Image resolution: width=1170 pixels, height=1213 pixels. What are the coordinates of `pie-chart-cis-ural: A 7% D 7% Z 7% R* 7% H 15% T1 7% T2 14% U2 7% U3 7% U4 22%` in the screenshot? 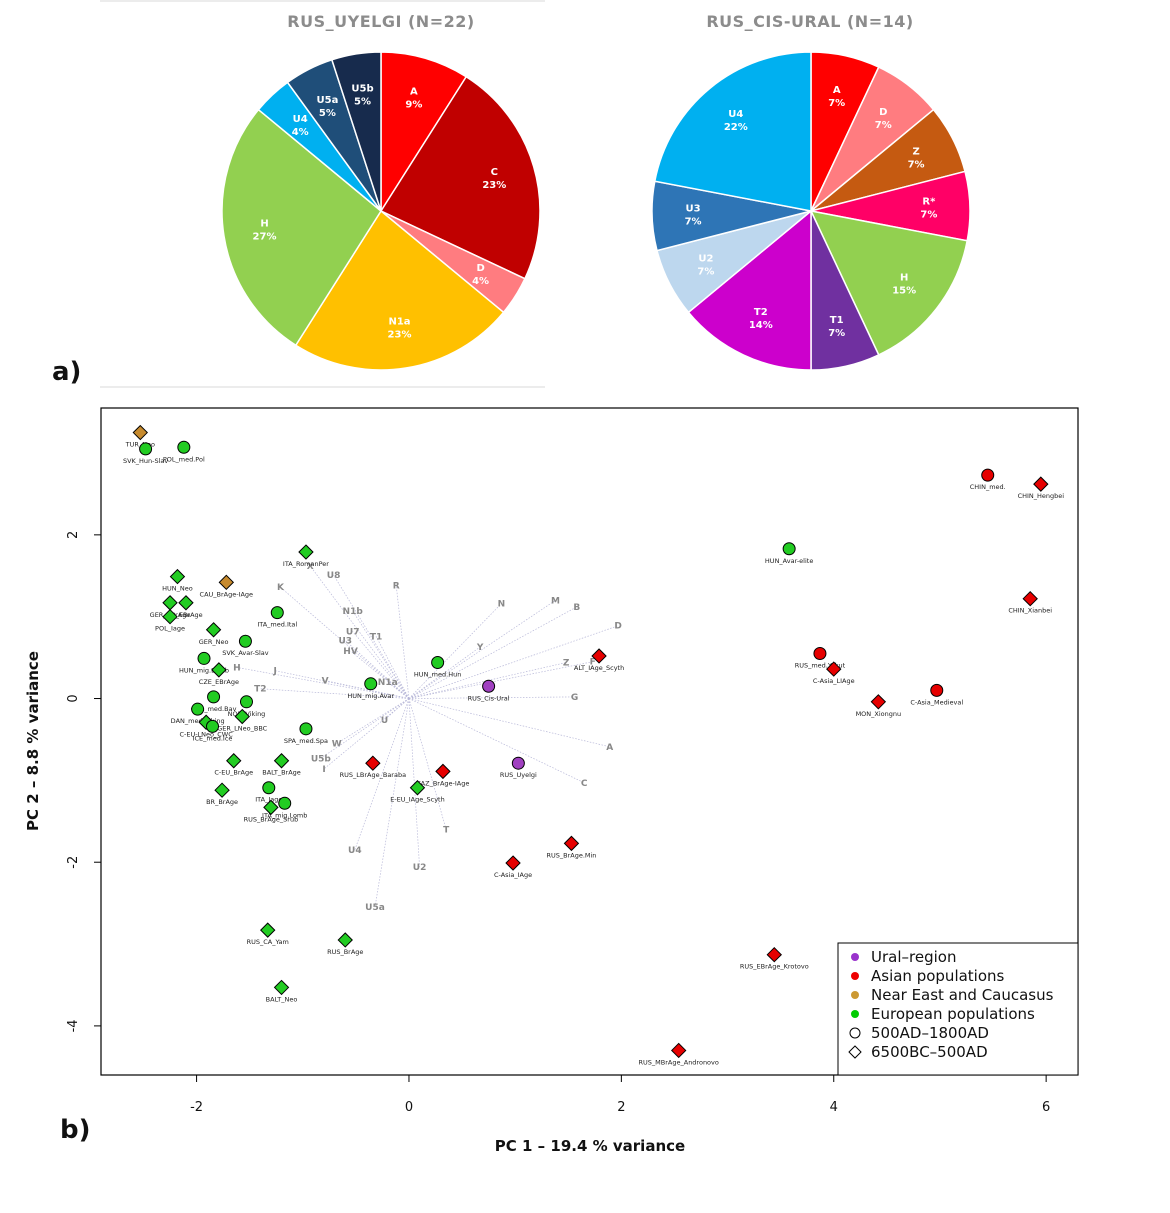 It's located at (811, 211).